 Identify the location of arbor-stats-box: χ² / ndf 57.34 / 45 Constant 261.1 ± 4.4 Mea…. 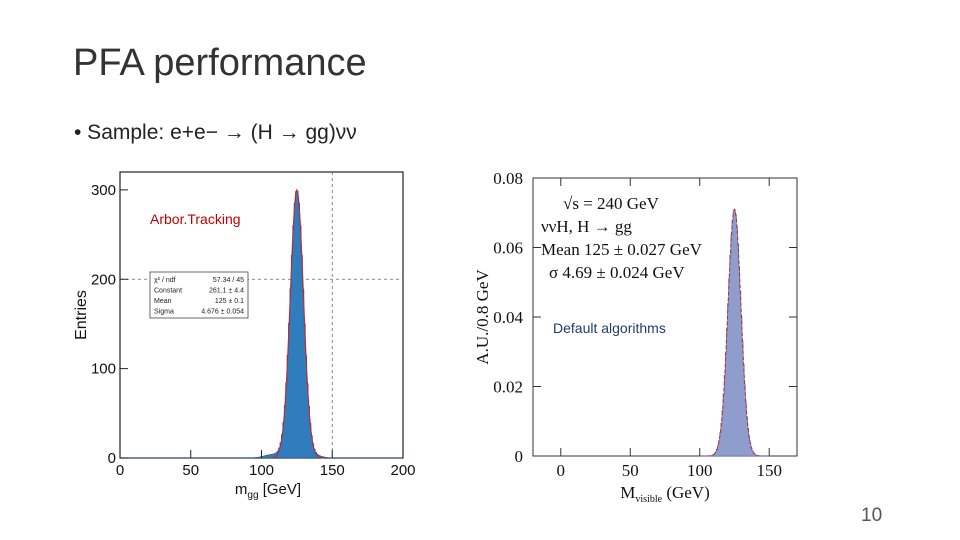
(199, 295).